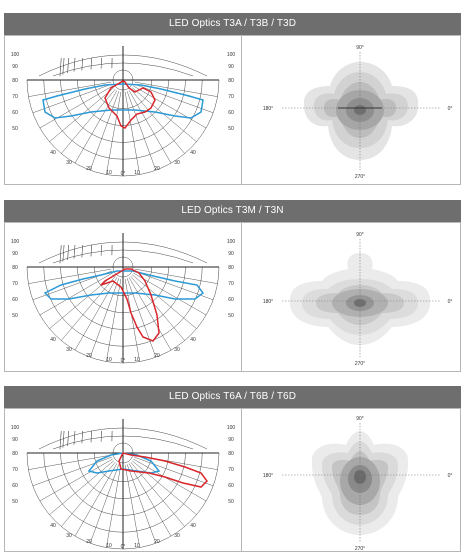 The width and height of the screenshot is (465, 553). Describe the element at coordinates (232, 397) in the screenshot. I see `panel-title: LED Optics T6A / T6B / T6D` at that location.